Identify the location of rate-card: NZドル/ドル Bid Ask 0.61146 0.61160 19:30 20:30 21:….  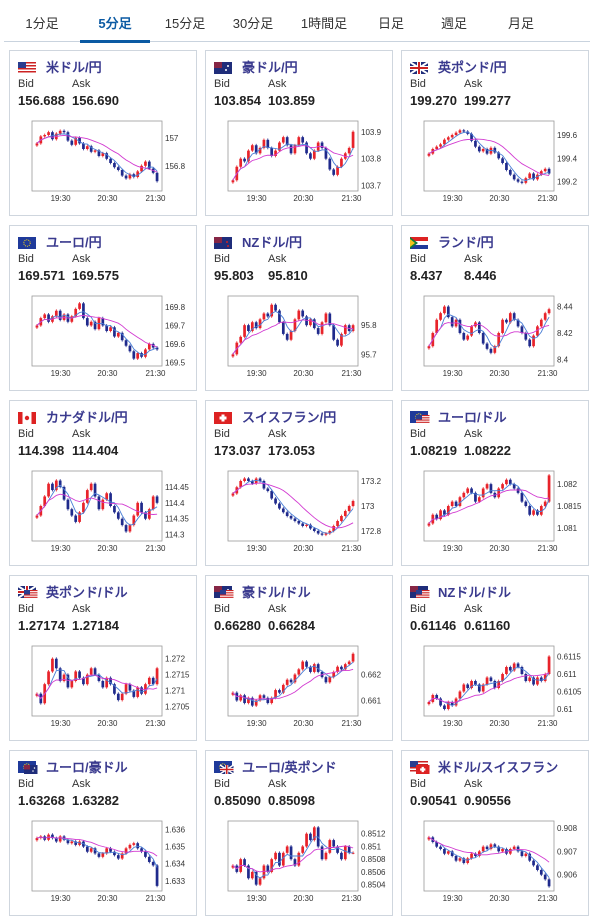
(495, 658).